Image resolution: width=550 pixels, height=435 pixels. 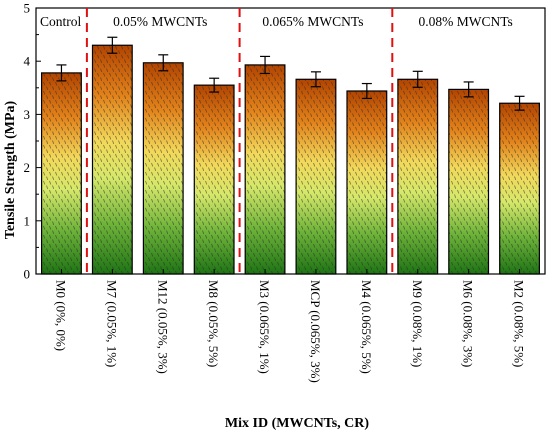 I want to click on y-tick-label: 1, so click(x=27, y=220).